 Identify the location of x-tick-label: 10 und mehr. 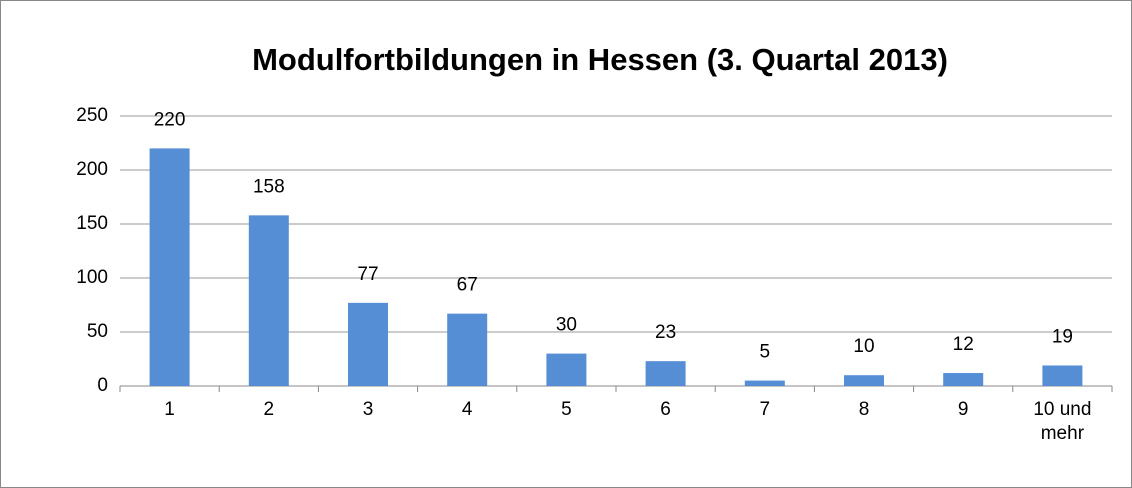
(1062, 421).